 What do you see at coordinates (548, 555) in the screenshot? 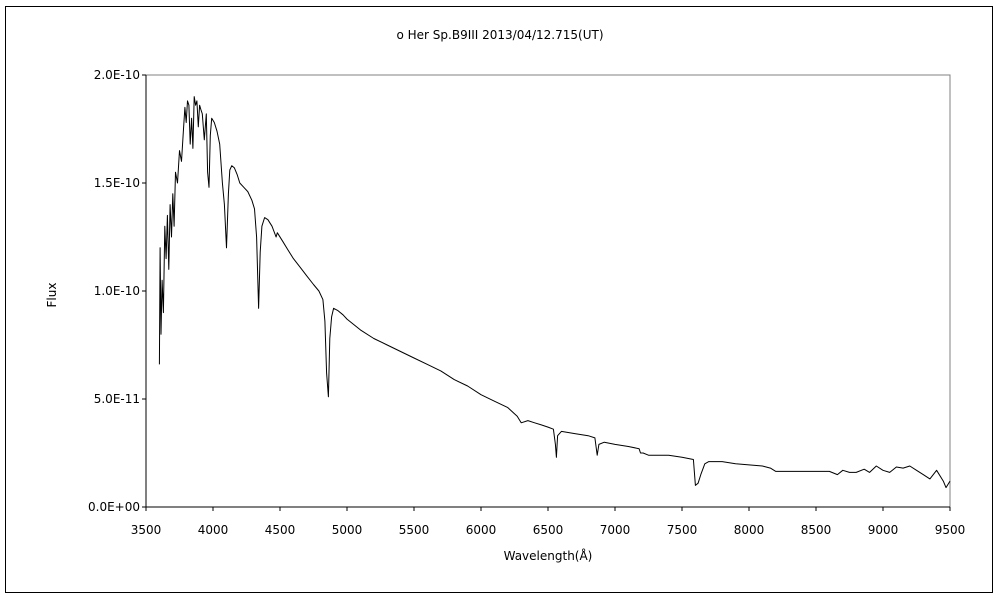
I see `x-axis-title: Wavelength(Å)` at bounding box center [548, 555].